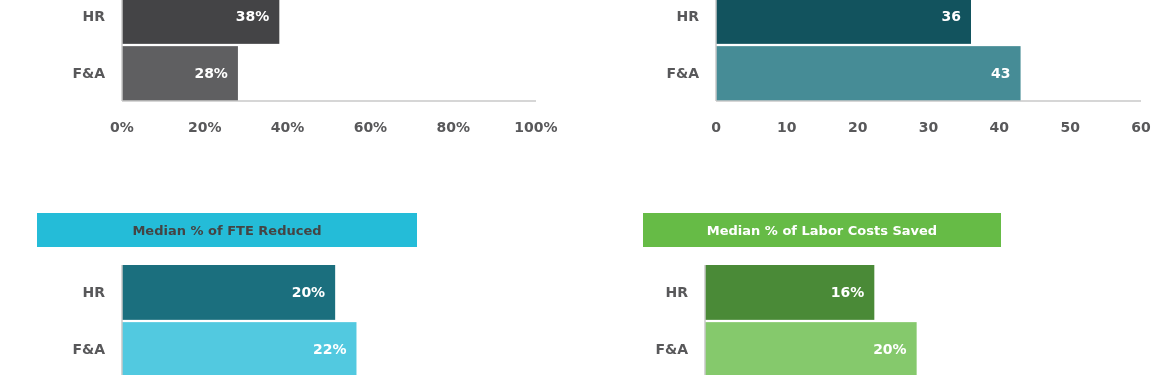  Describe the element at coordinates (329, 349) in the screenshot. I see `data-label: 22%` at that location.